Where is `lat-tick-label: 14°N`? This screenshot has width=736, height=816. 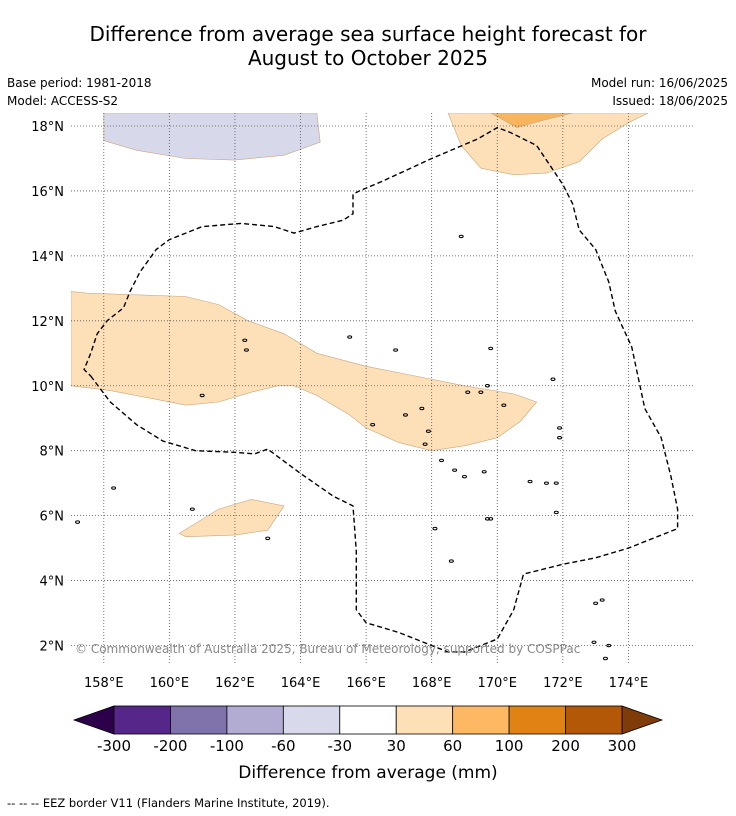
lat-tick-label: 14°N is located at coordinates (47, 257).